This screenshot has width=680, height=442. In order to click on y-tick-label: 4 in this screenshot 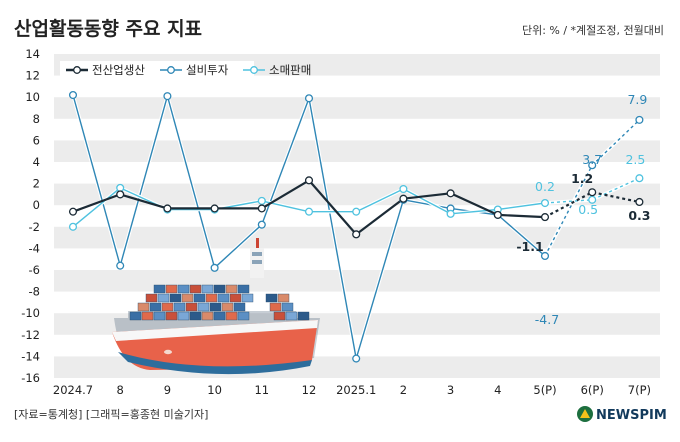, I will do `click(36, 162)`.